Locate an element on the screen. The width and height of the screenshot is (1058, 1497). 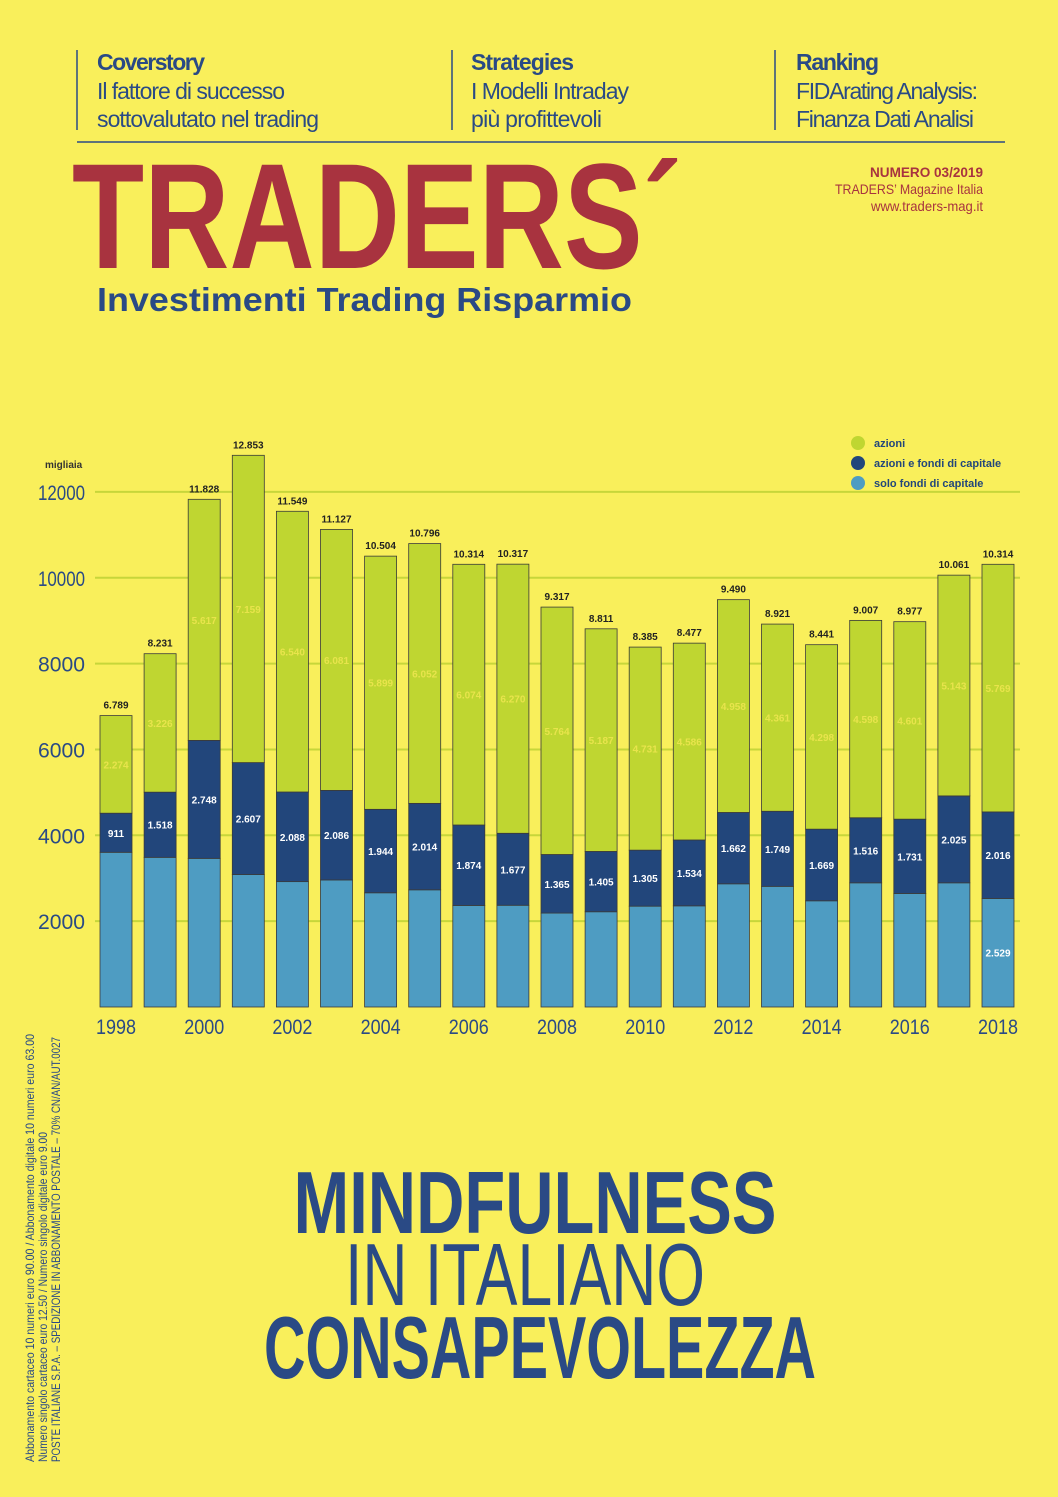
total-label: 11.127 is located at coordinates (336, 519).